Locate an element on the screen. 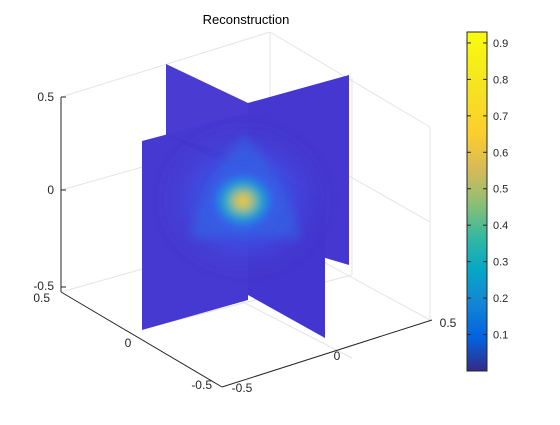 Image resolution: width=560 pixels, height=425 pixels. colorbar-tick-label: 0.6 is located at coordinates (500, 153).